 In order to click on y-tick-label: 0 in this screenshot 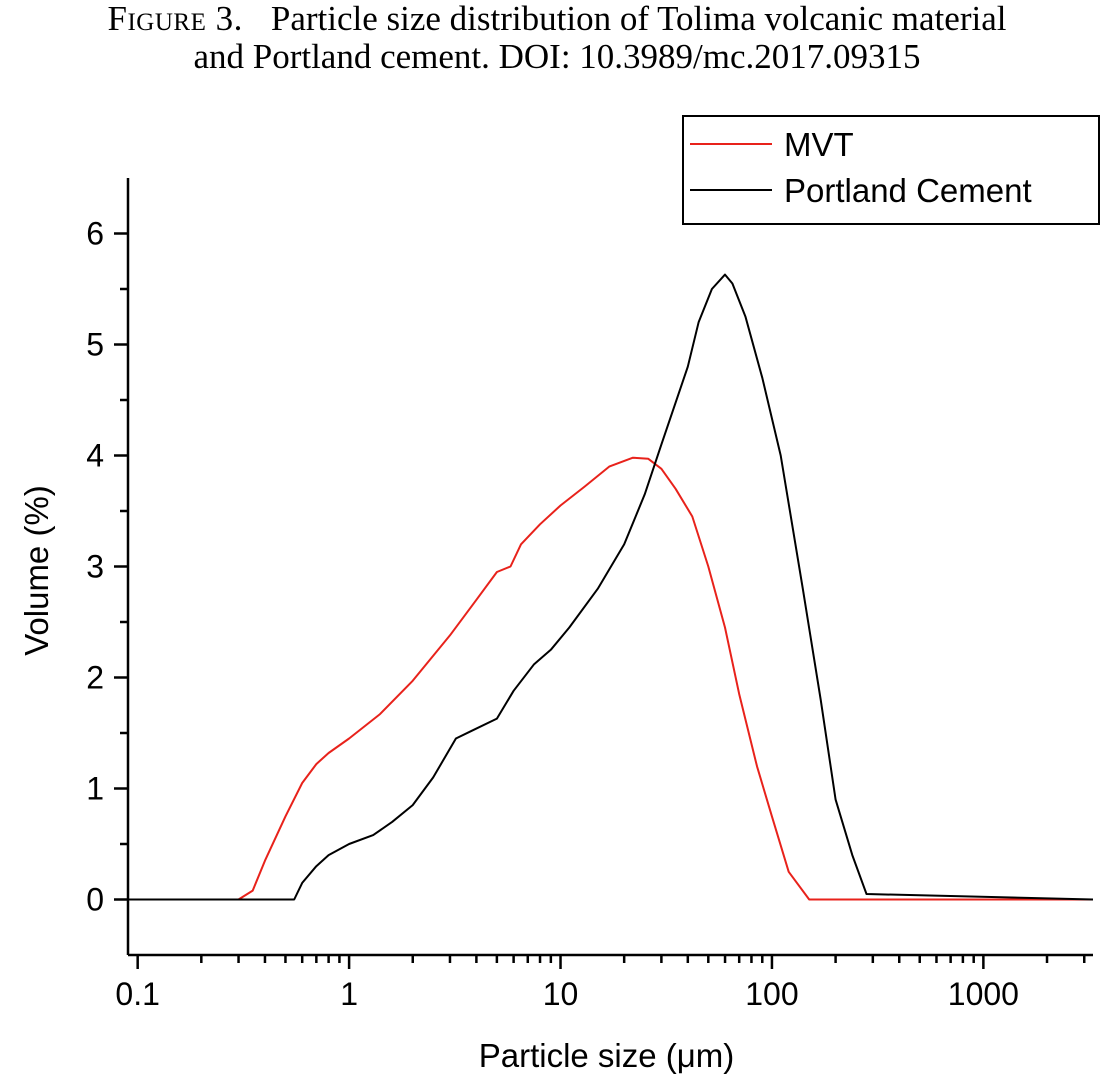, I will do `click(95, 900)`.